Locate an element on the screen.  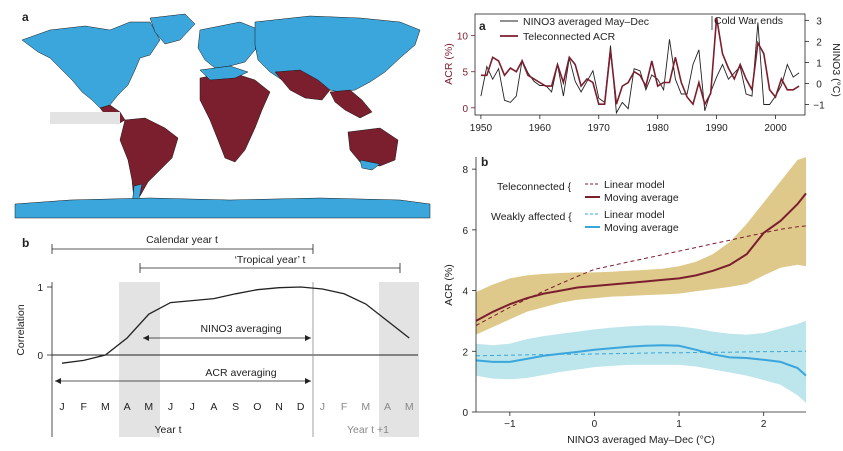
series-nino3-line is located at coordinates (640, 68).